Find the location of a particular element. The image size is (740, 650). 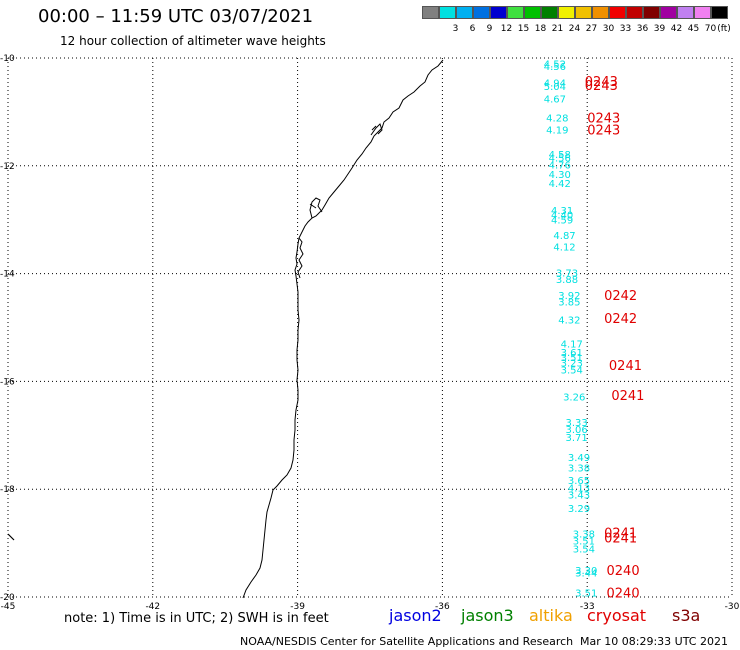

wave-height-value: 4.52 is located at coordinates (555, 64).